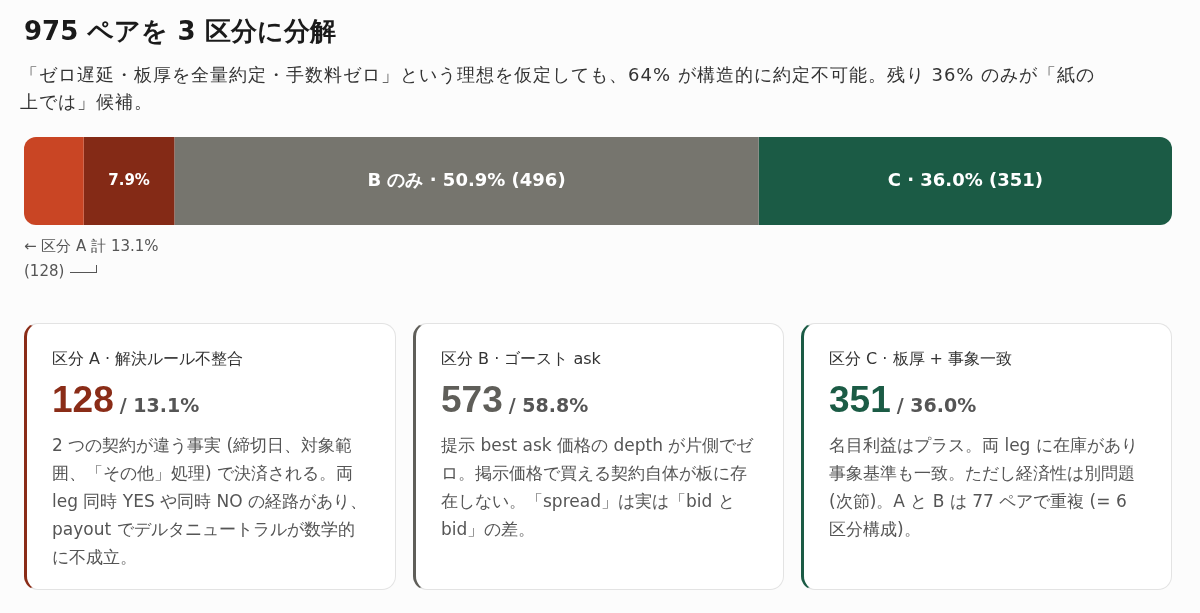 Image resolution: width=1200 pixels, height=613 pixels. What do you see at coordinates (548, 405) in the screenshot?
I see `text: / 58.8%` at bounding box center [548, 405].